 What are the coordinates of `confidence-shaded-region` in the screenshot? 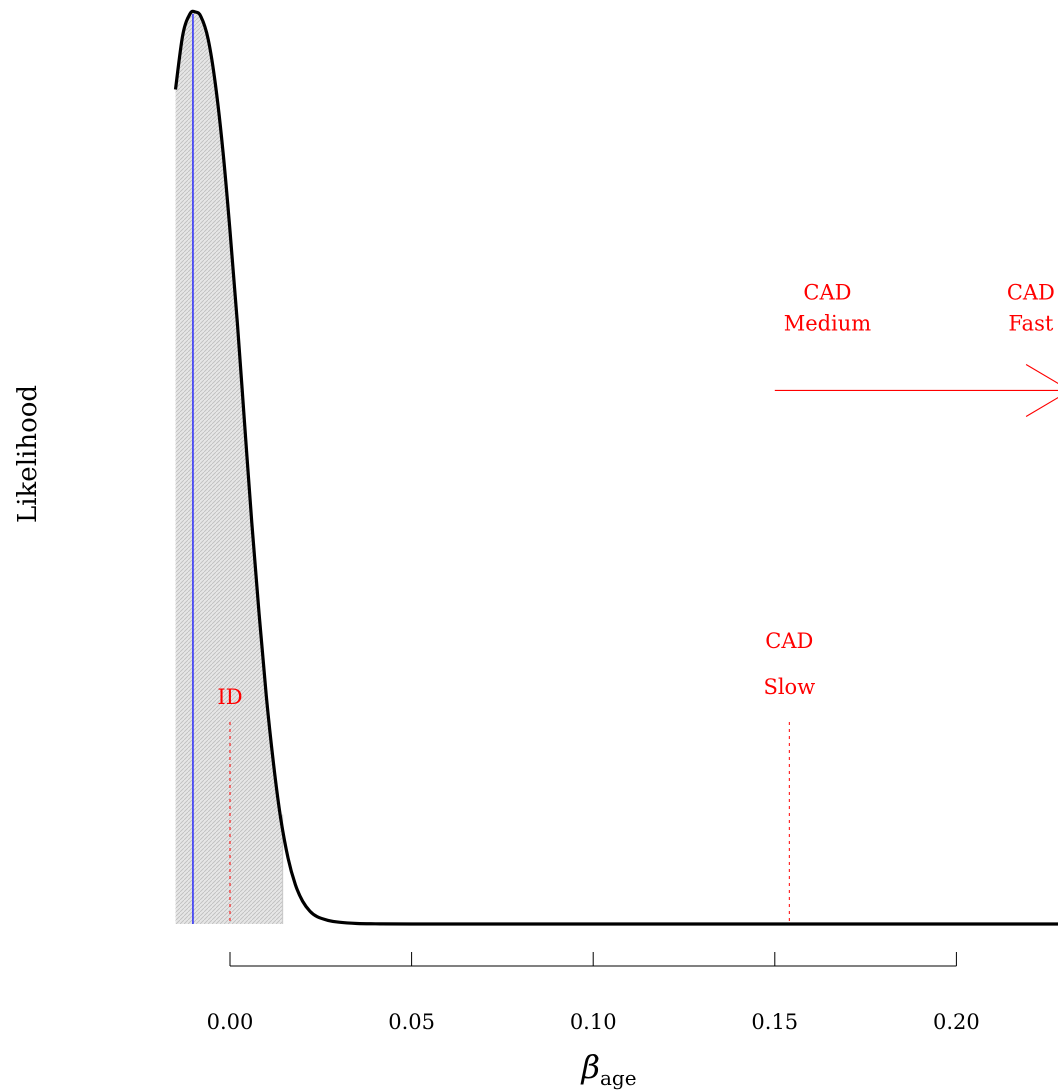 It's located at (229, 467).